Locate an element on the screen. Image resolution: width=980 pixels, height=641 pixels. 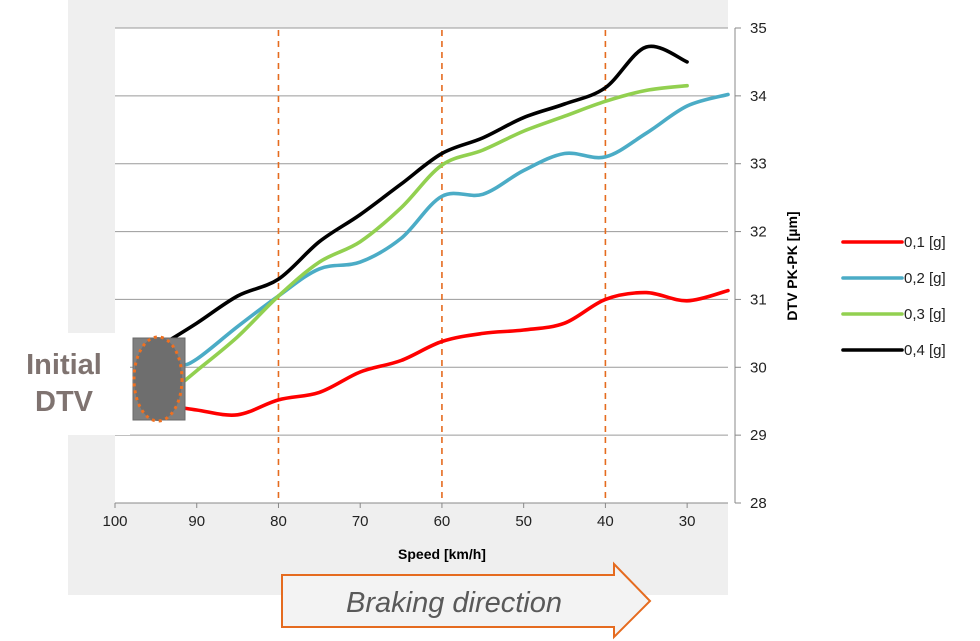
x-tick-label-4: 60 is located at coordinates (442, 521).